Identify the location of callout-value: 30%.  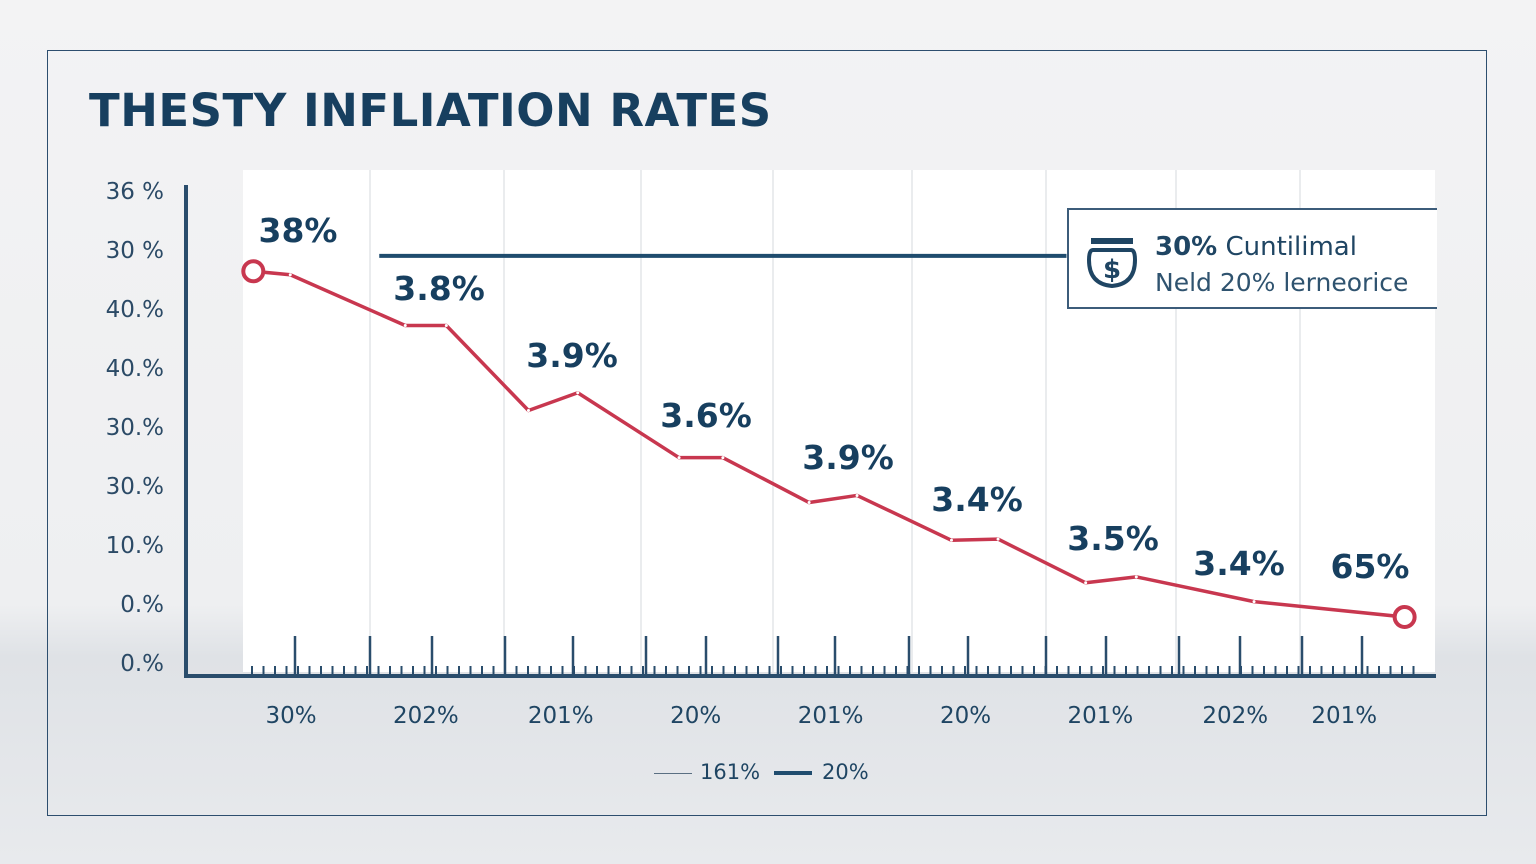
(1186, 247).